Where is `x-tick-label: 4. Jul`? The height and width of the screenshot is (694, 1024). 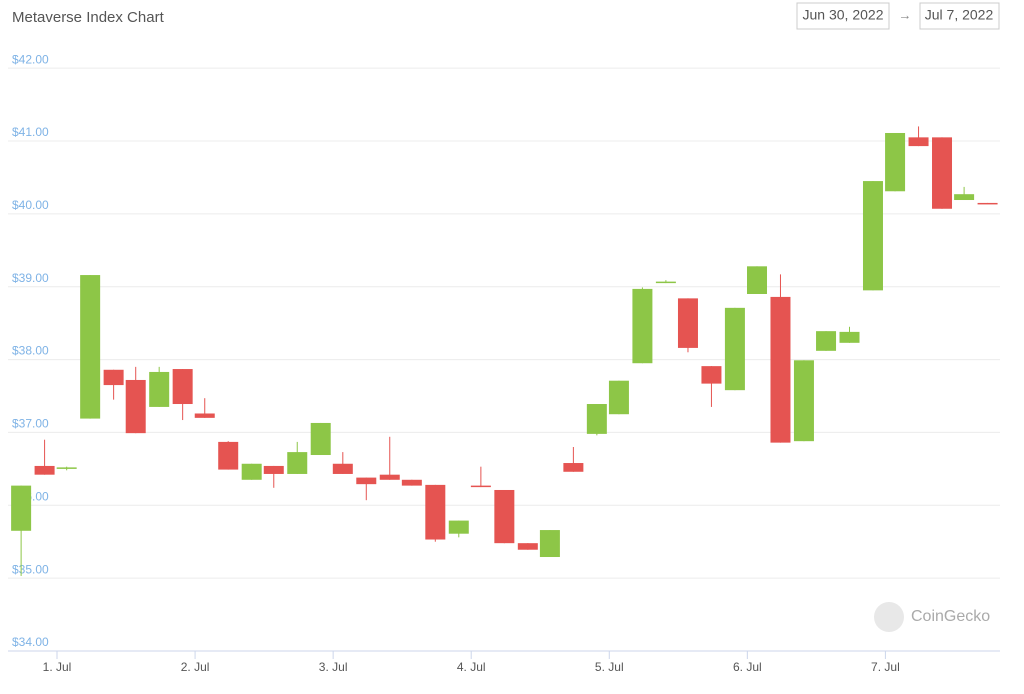
x-tick-label: 4. Jul is located at coordinates (471, 667).